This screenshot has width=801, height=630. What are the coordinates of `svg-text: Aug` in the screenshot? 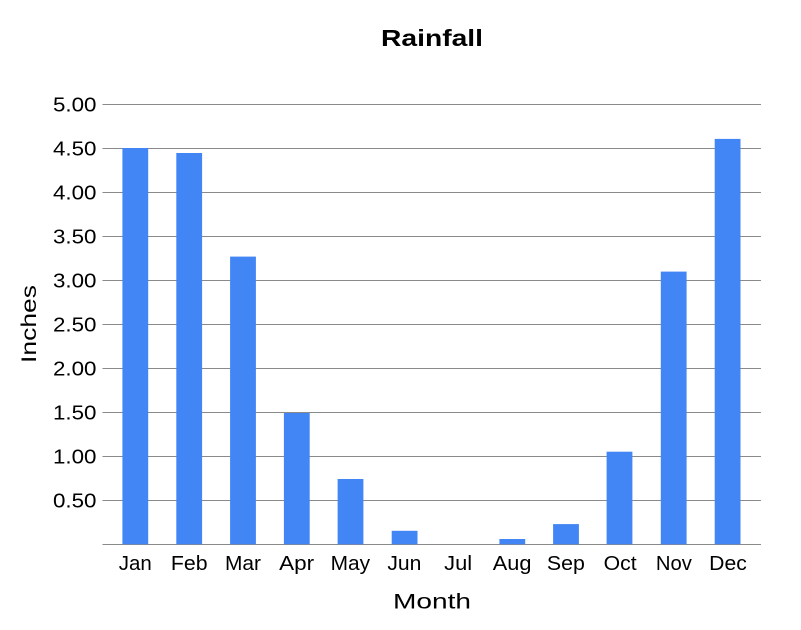 It's located at (512, 564).